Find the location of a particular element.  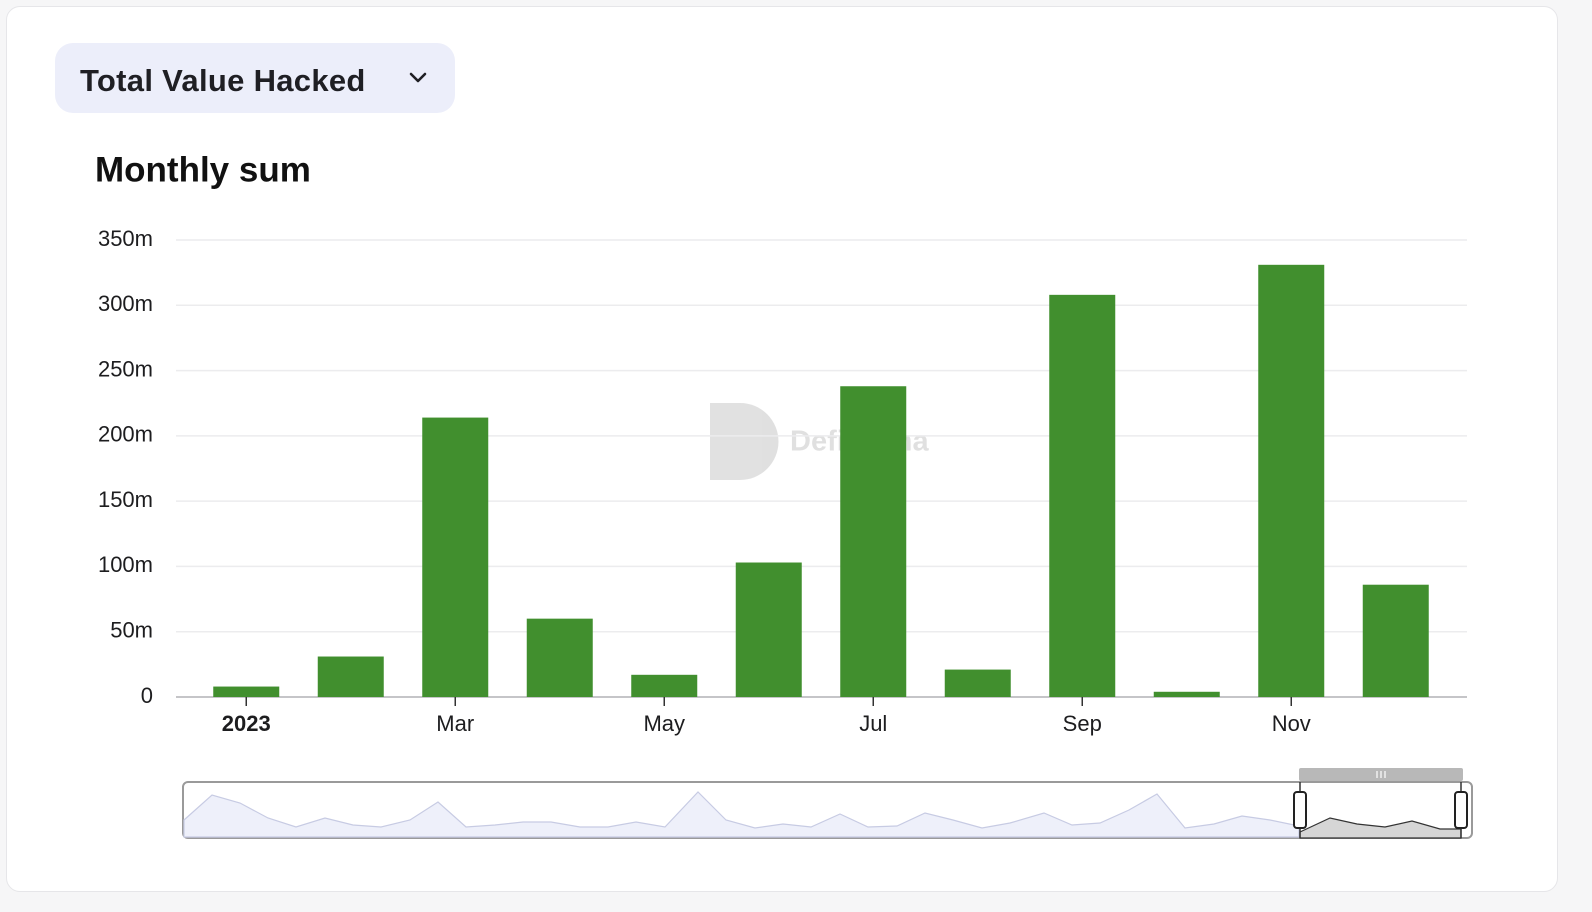

y-tick-label: 300m is located at coordinates (125, 303).